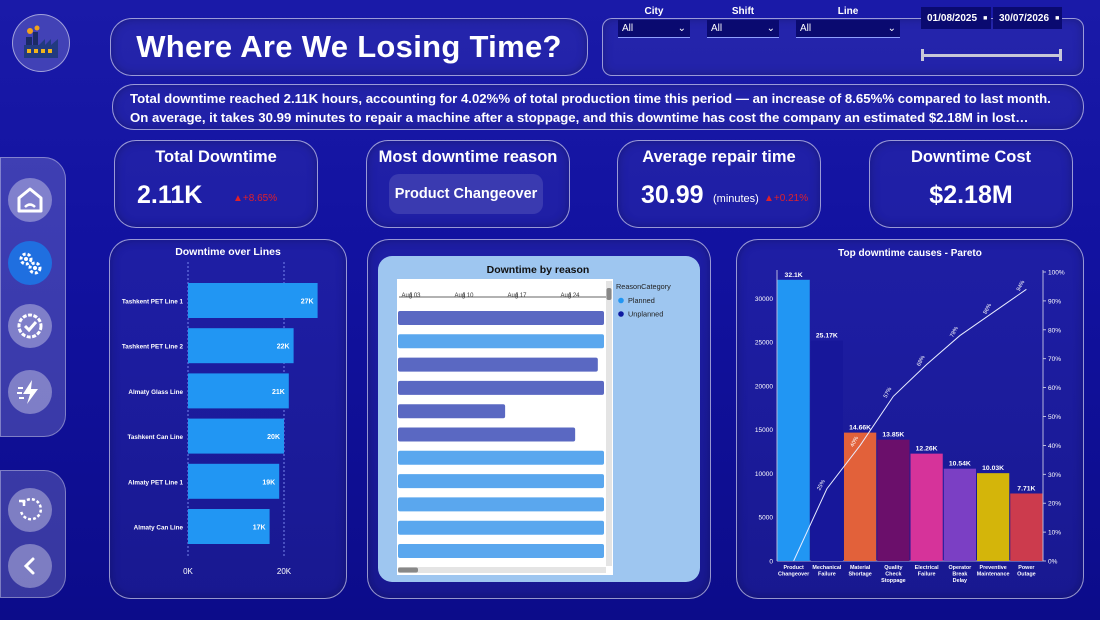 This screenshot has width=1100, height=620. What do you see at coordinates (216, 184) in the screenshot?
I see `kpi-total-downtime: Total Downtime 2.11K ▲+8.65%` at bounding box center [216, 184].